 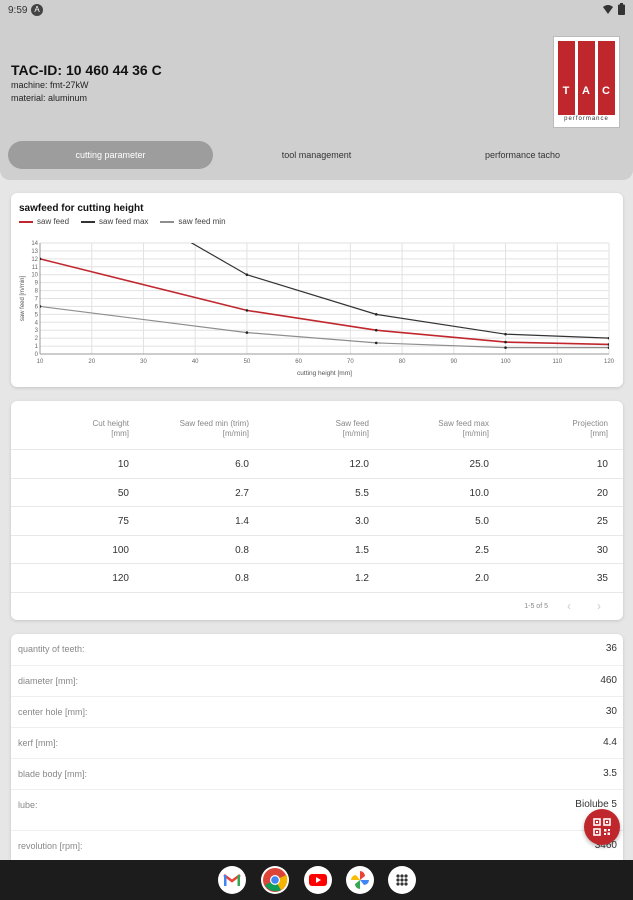 What do you see at coordinates (605, 845) in the screenshot?
I see `param-value: 3460` at bounding box center [605, 845].